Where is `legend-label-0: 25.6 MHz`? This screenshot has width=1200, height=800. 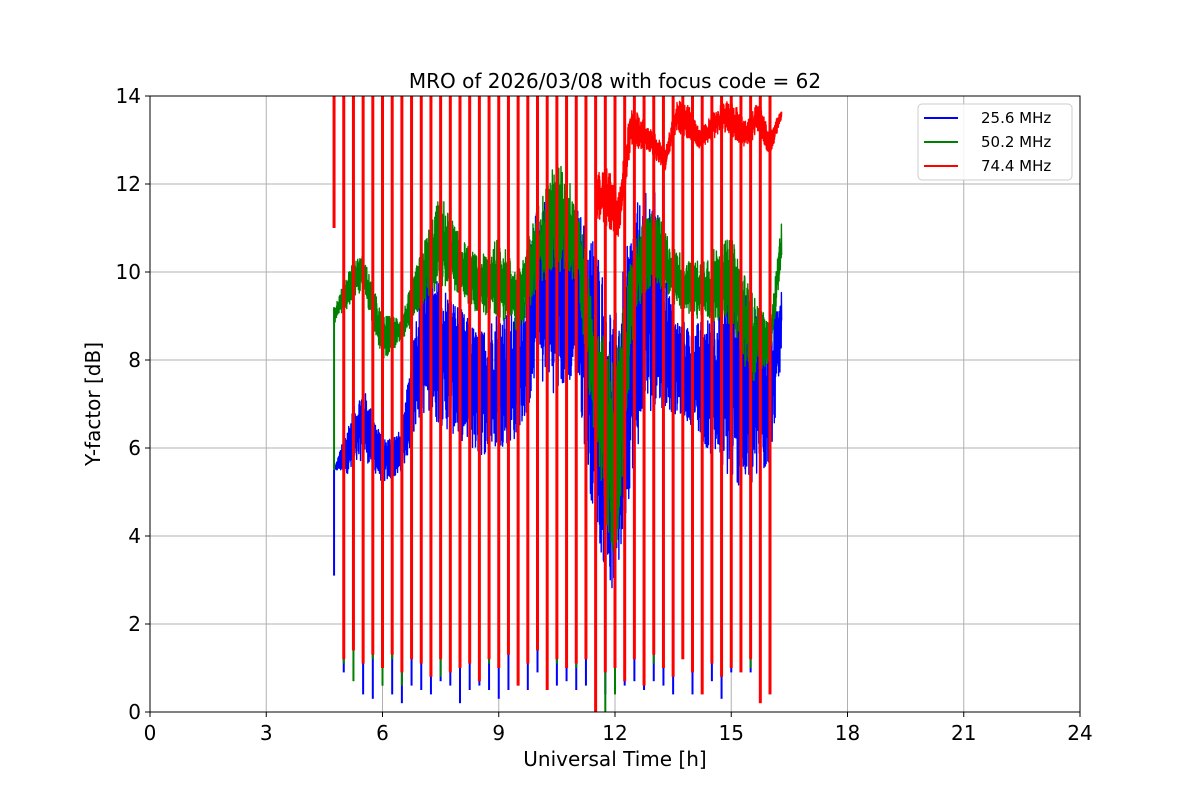
legend-label-0: 25.6 MHz is located at coordinates (1016, 118).